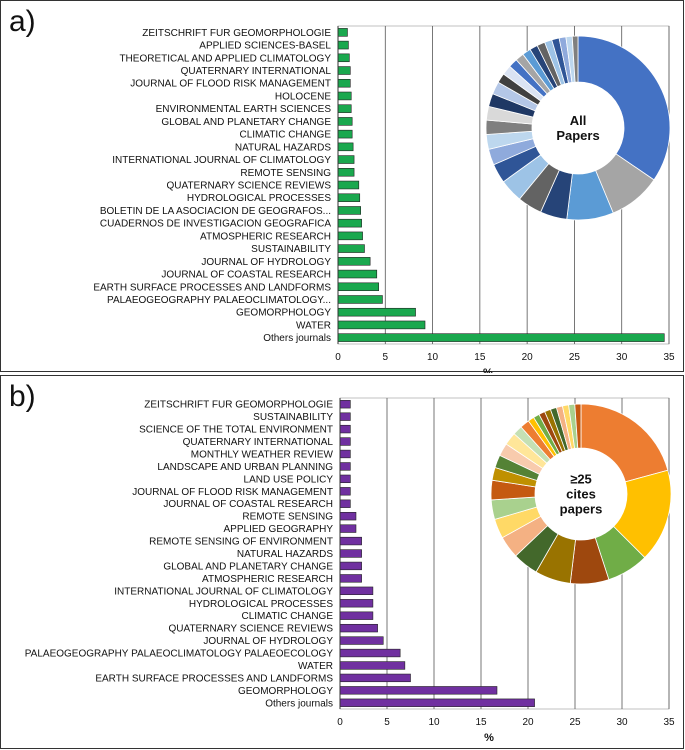 Image resolution: width=685 pixels, height=750 pixels. What do you see at coordinates (575, 722) in the screenshot?
I see `x-tick-label: 25` at bounding box center [575, 722].